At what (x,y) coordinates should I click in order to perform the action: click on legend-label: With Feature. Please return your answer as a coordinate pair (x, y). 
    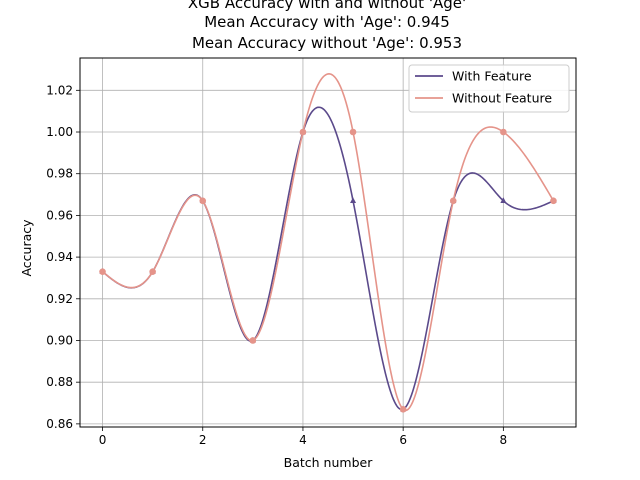
    Looking at the image, I should click on (492, 76).